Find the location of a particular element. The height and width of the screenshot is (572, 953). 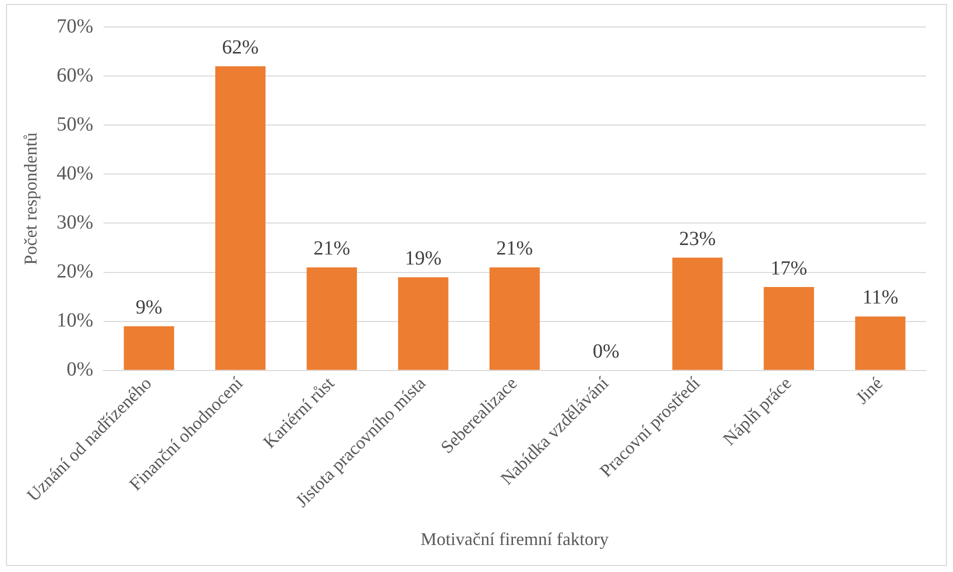

y-tick-label: 30% is located at coordinates (75, 222).